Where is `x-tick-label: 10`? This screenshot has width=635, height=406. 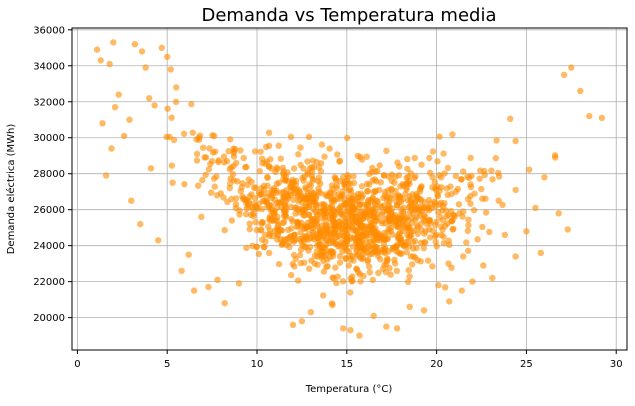 x-tick-label: 10 is located at coordinates (257, 364).